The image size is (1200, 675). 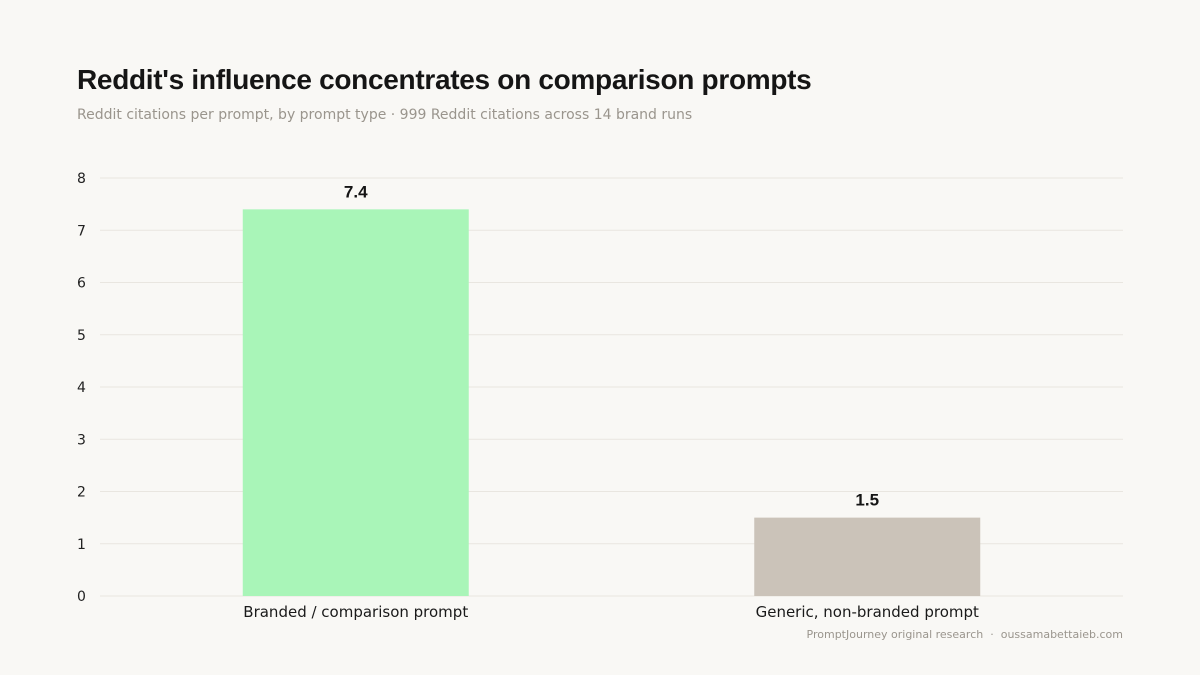 What do you see at coordinates (81, 493) in the screenshot?
I see `y-tick-label: 2` at bounding box center [81, 493].